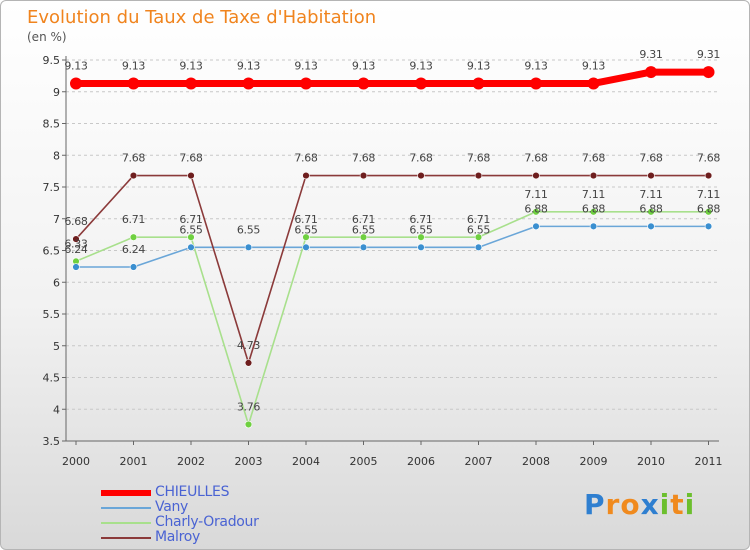 The image size is (750, 550). What do you see at coordinates (249, 345) in the screenshot?
I see `data-label-malroy: 4.73` at bounding box center [249, 345].